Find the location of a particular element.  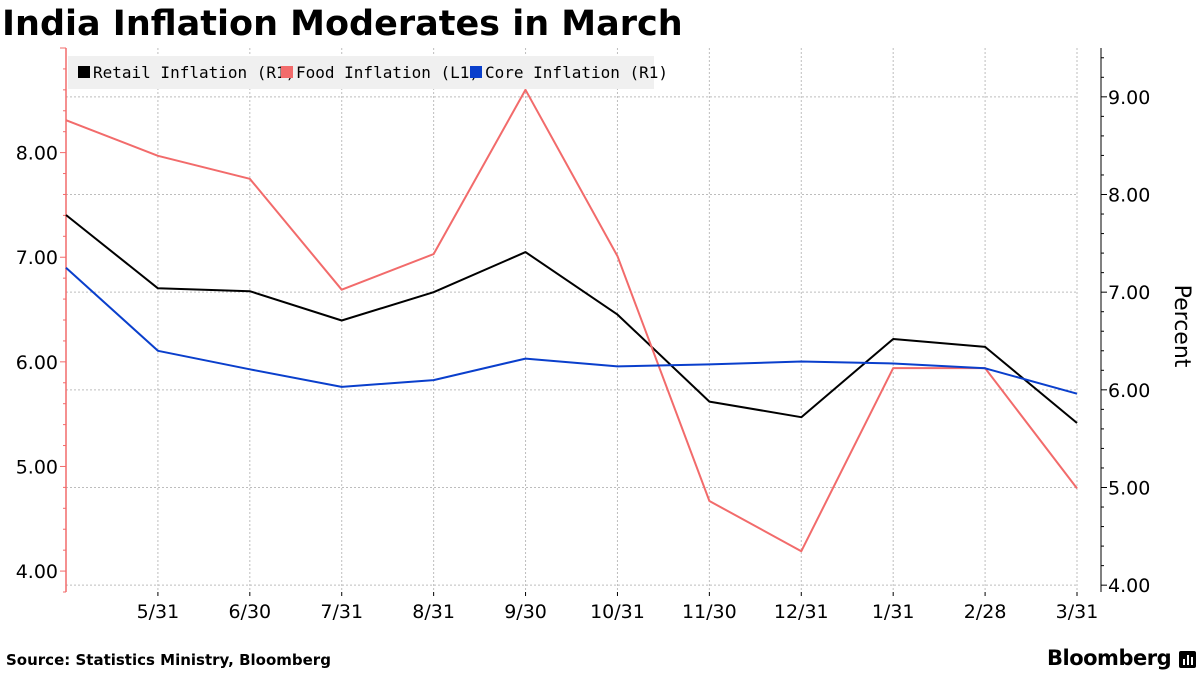

food-legend-label: Food Inflation (L1) is located at coordinates (387, 72).